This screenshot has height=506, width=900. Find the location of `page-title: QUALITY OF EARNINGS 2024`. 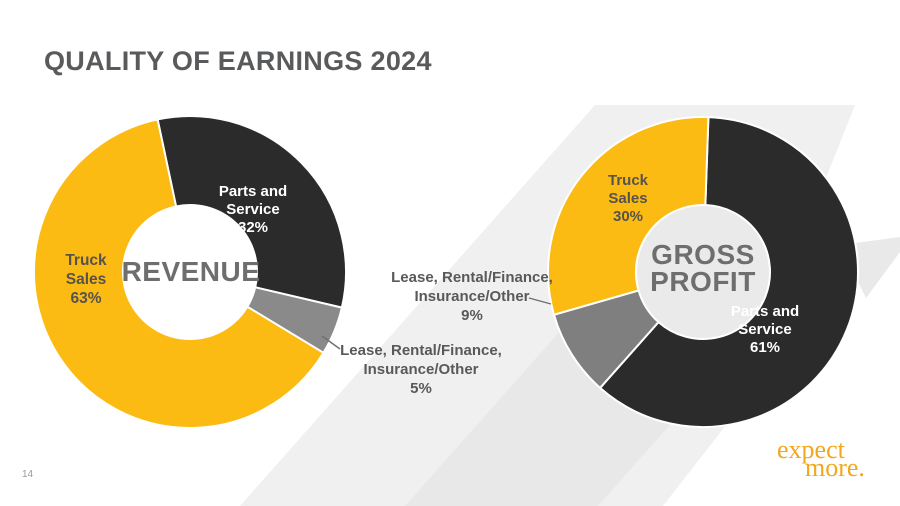

page-title: QUALITY OF EARNINGS 2024 is located at coordinates (238, 61).